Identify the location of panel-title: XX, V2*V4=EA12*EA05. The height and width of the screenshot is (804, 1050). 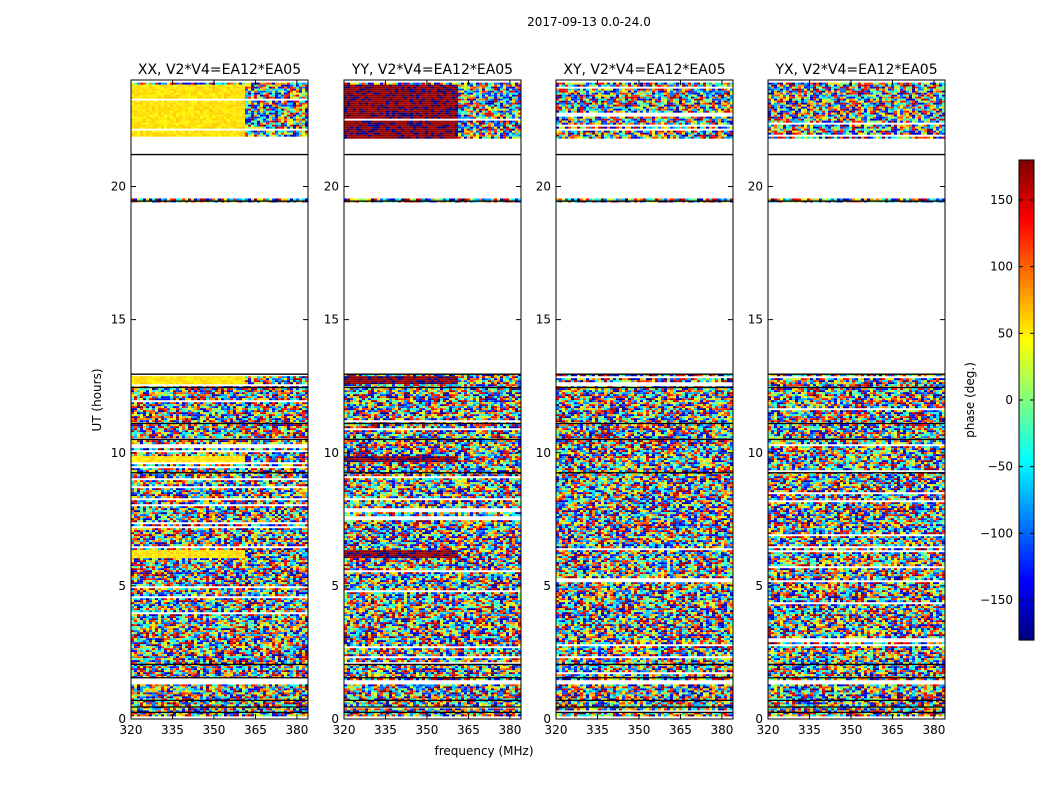
(219, 70).